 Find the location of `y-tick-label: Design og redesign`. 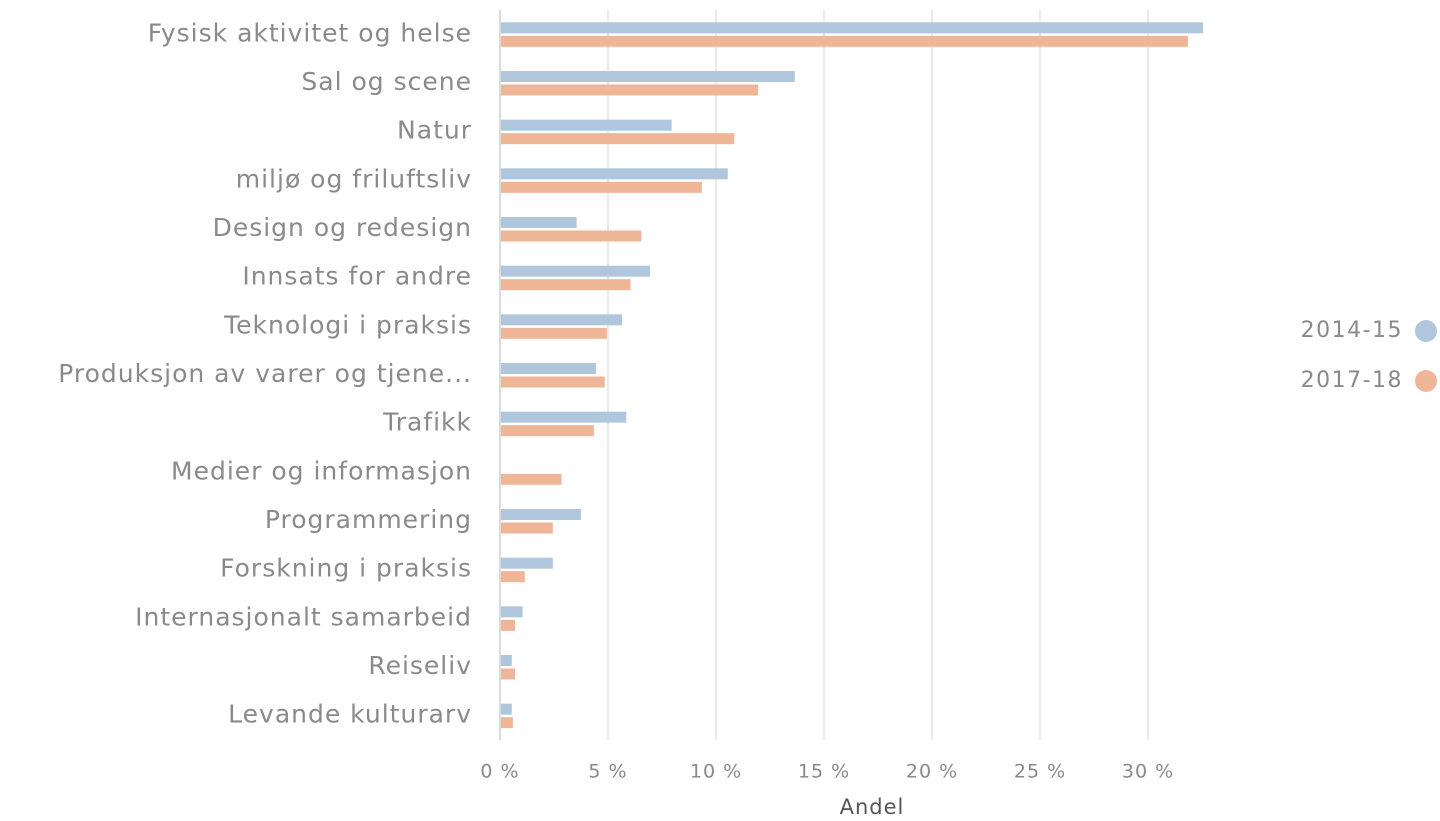

y-tick-label: Design og redesign is located at coordinates (342, 227).